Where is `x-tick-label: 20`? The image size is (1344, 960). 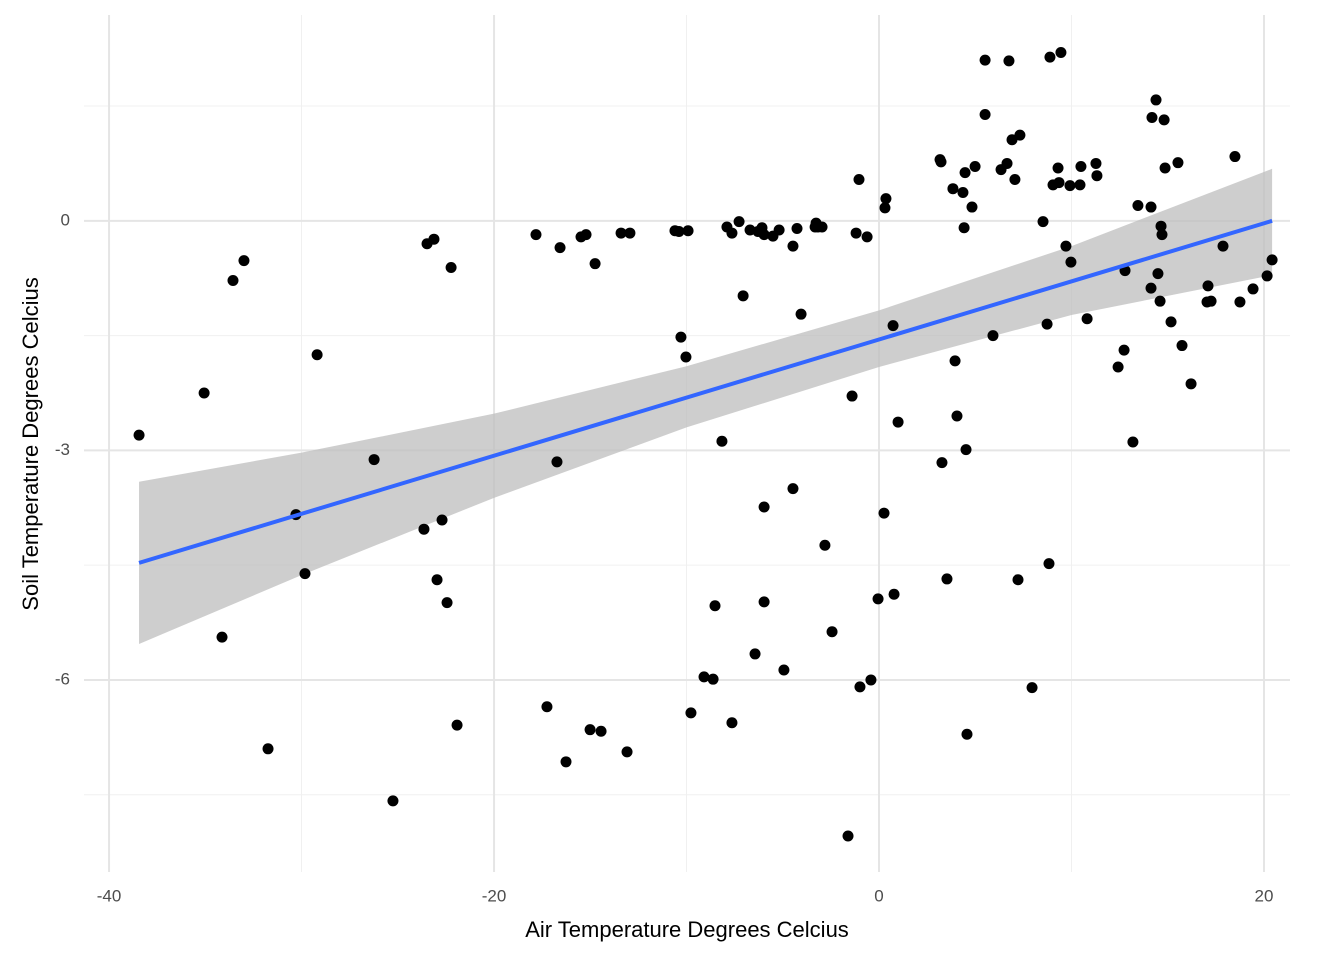 x-tick-label: 20 is located at coordinates (1264, 895).